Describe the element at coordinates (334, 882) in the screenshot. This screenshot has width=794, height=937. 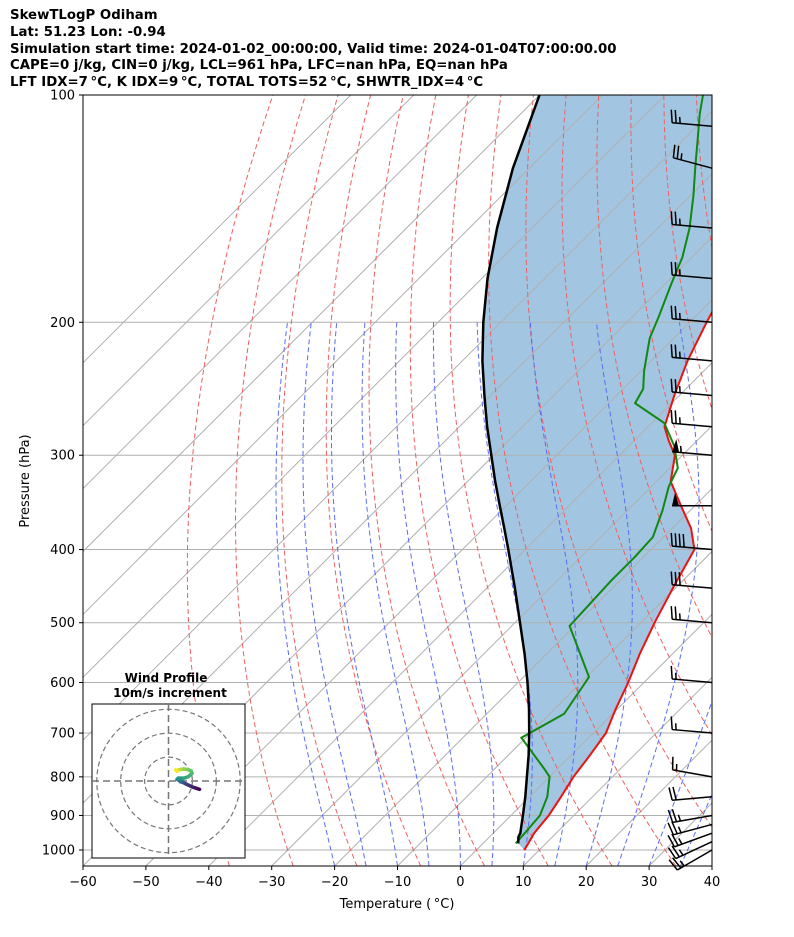
I see `x-tick-label: −20` at that location.